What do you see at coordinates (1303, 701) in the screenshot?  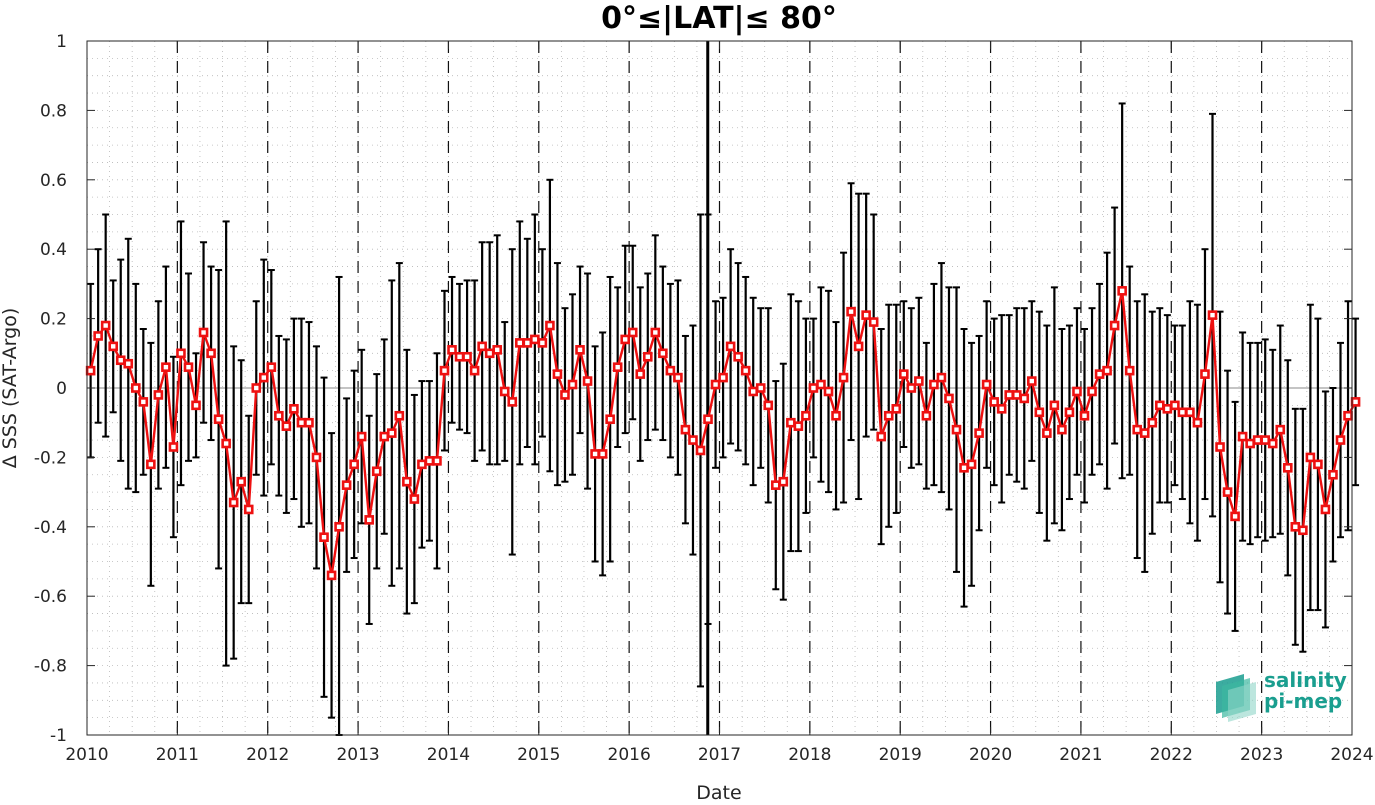 I see `logo-text-pimep: pi-mep` at bounding box center [1303, 701].